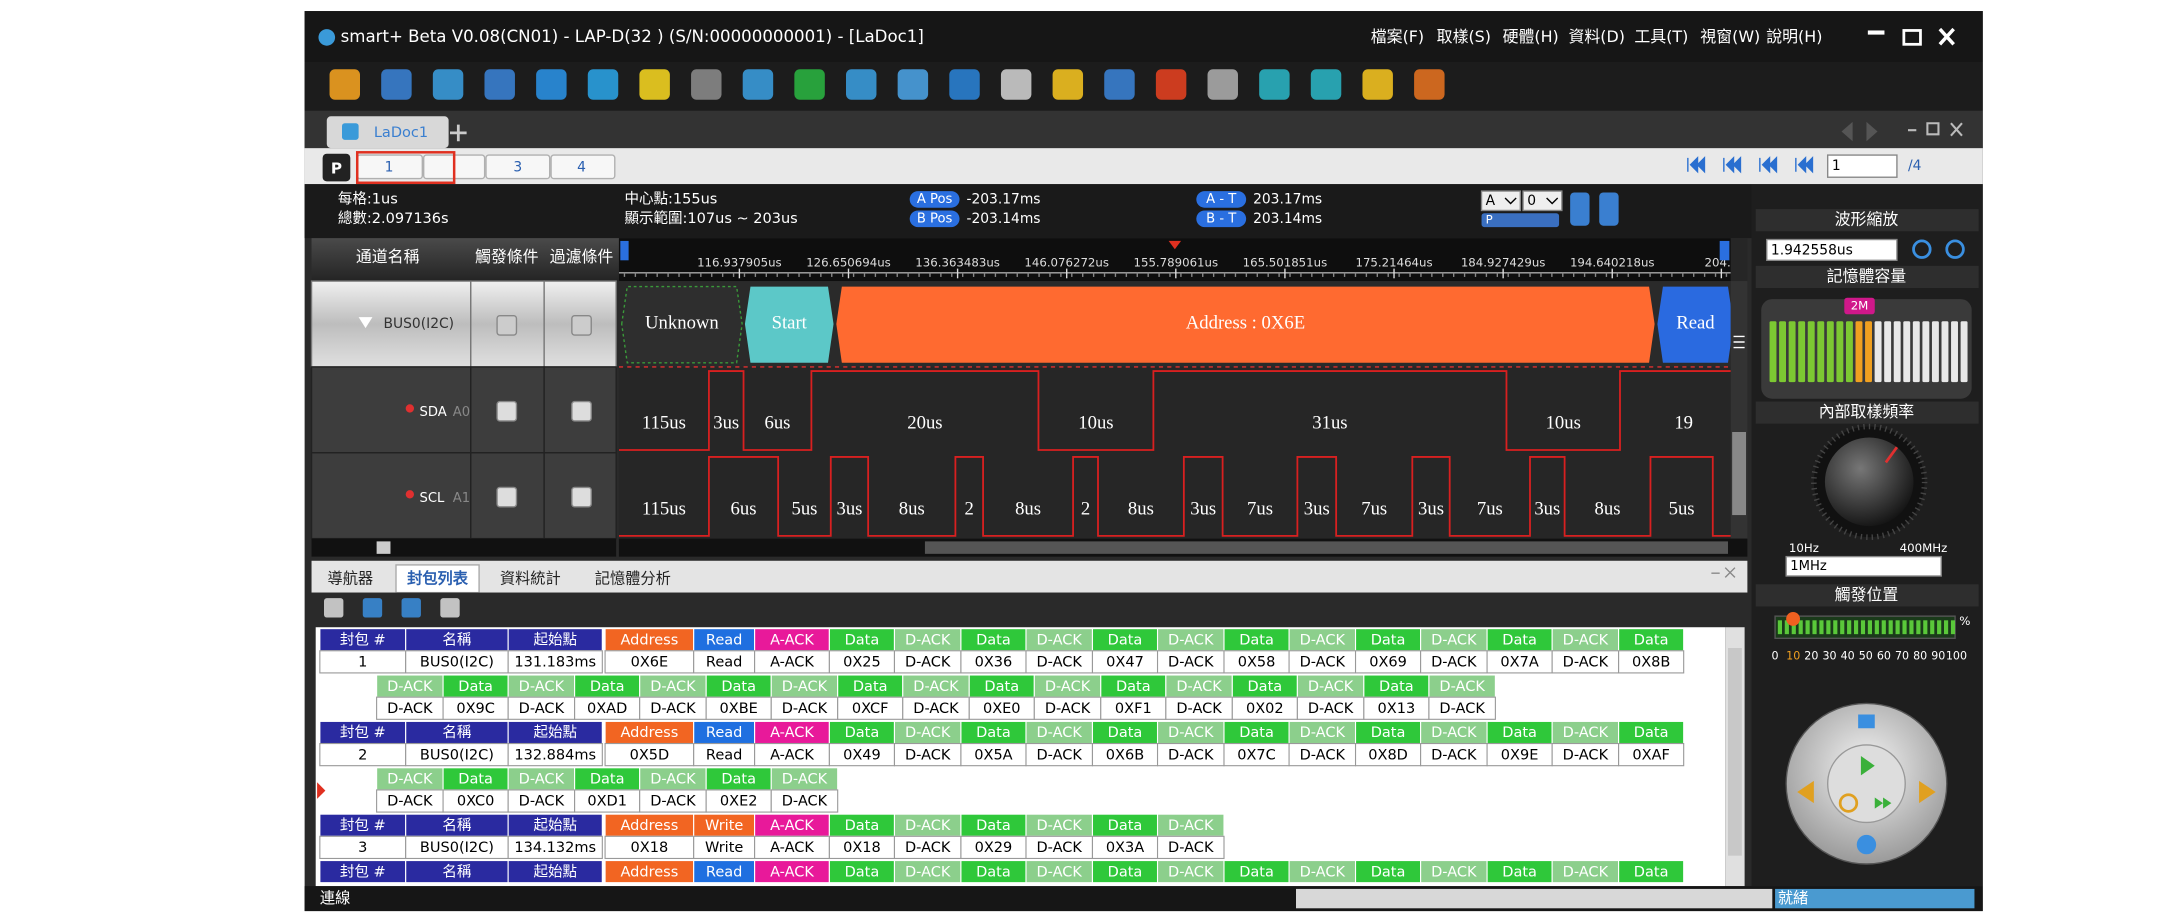 This screenshot has width=2160, height=916. What do you see at coordinates (1863, 566) in the screenshot?
I see `rate-select` at bounding box center [1863, 566].